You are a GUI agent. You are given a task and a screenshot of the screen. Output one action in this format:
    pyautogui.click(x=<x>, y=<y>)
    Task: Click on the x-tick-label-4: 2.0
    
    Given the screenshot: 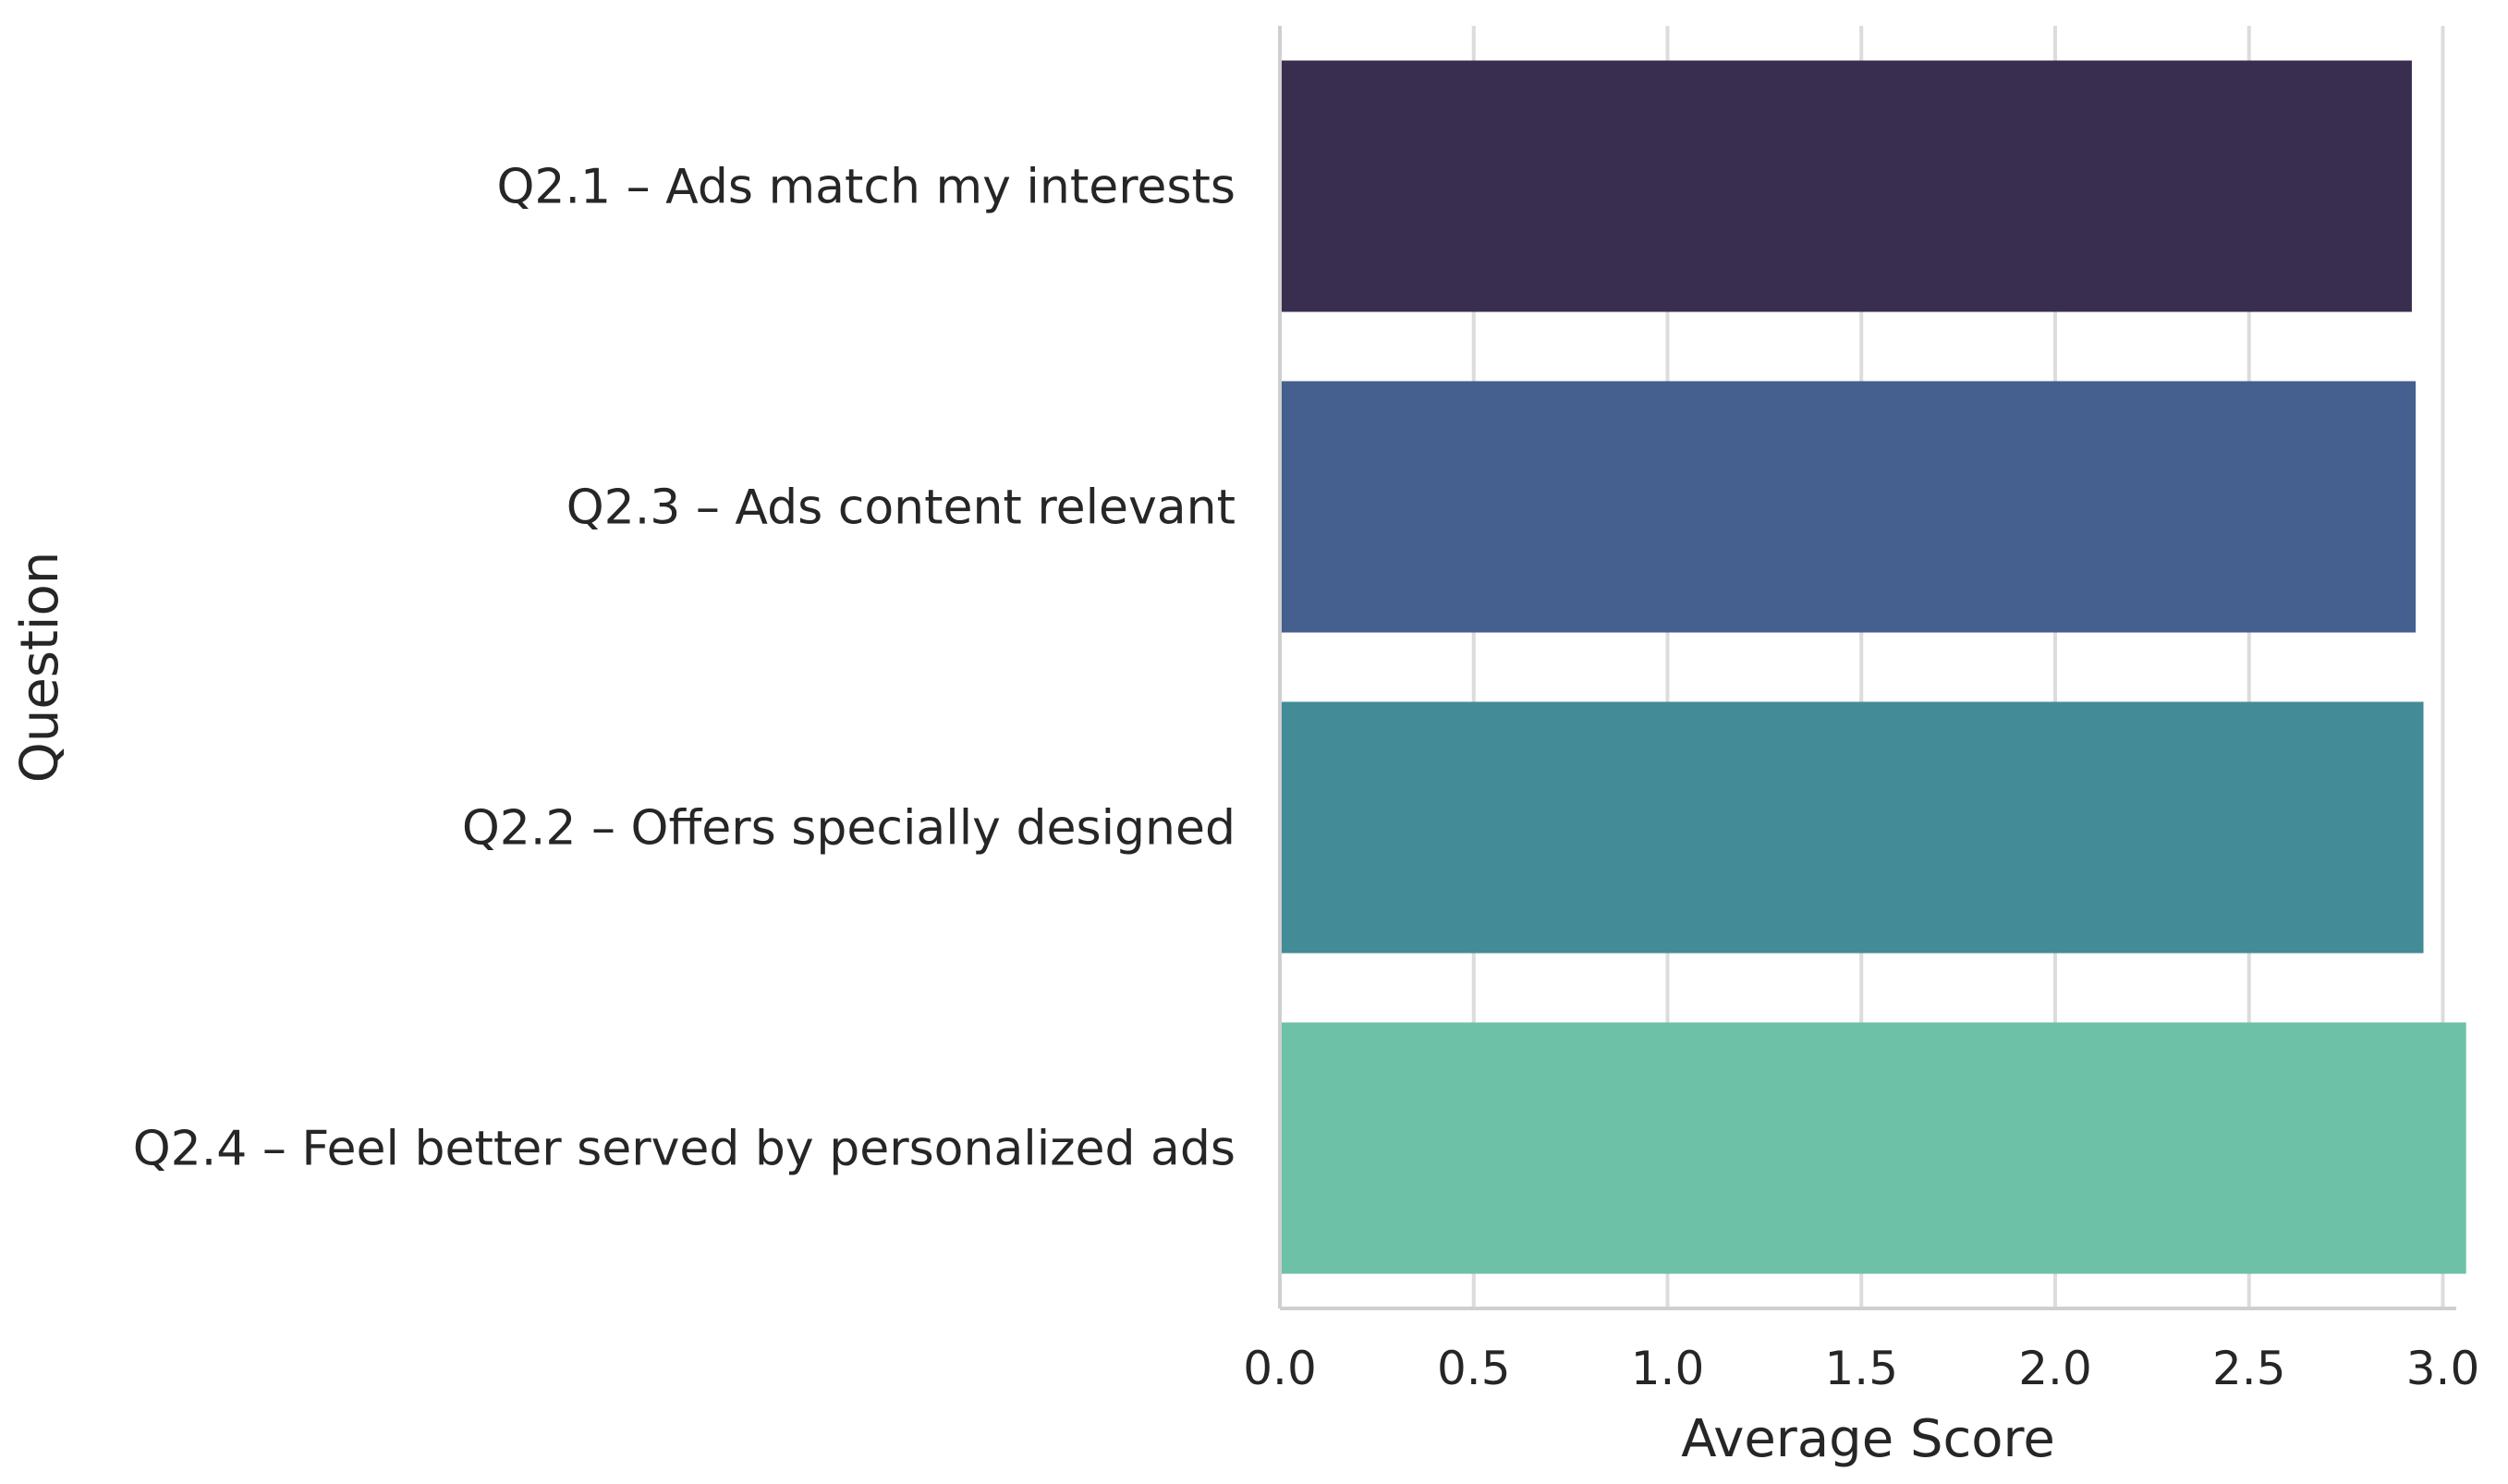 What is the action you would take?
    pyautogui.click(x=2055, y=1368)
    